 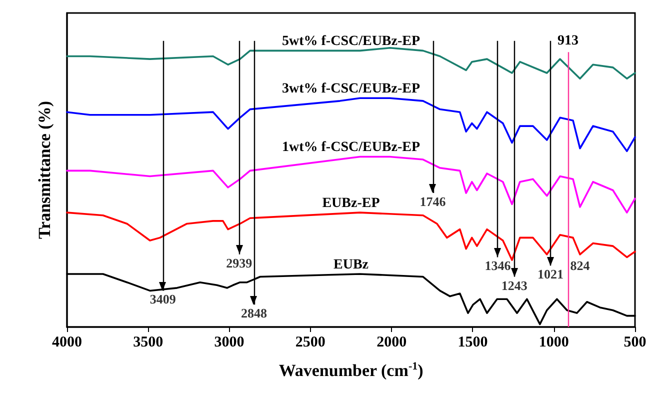 I want to click on annotation: 1346, so click(x=498, y=266).